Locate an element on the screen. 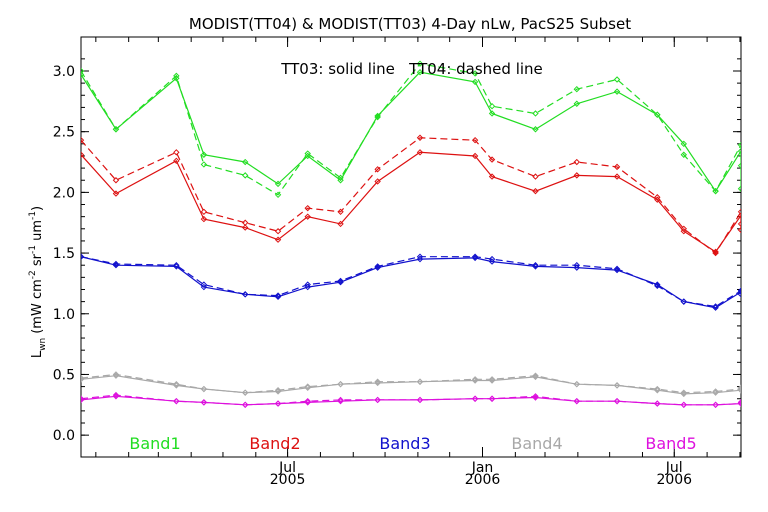 This screenshot has width=768, height=512. y-tick-label: 1.0 is located at coordinates (64, 315).